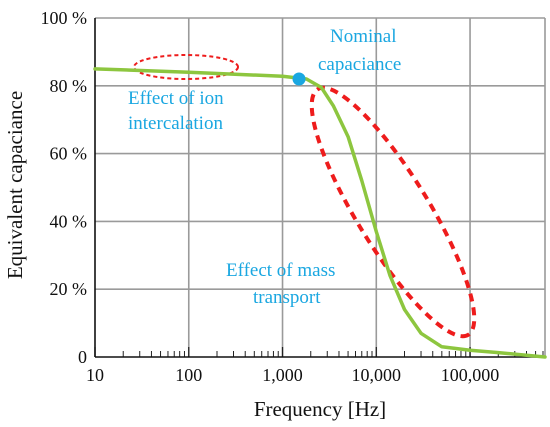 The height and width of the screenshot is (427, 550). What do you see at coordinates (363, 36) in the screenshot?
I see `annotation-nominal-line1: Nominal` at bounding box center [363, 36].